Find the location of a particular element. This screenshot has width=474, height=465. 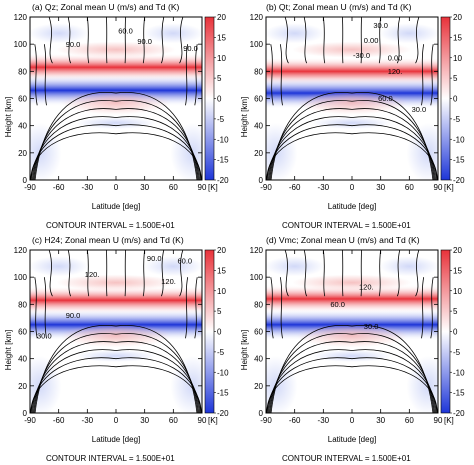

panel-a-td-low-mid is located at coordinates (116, 122).